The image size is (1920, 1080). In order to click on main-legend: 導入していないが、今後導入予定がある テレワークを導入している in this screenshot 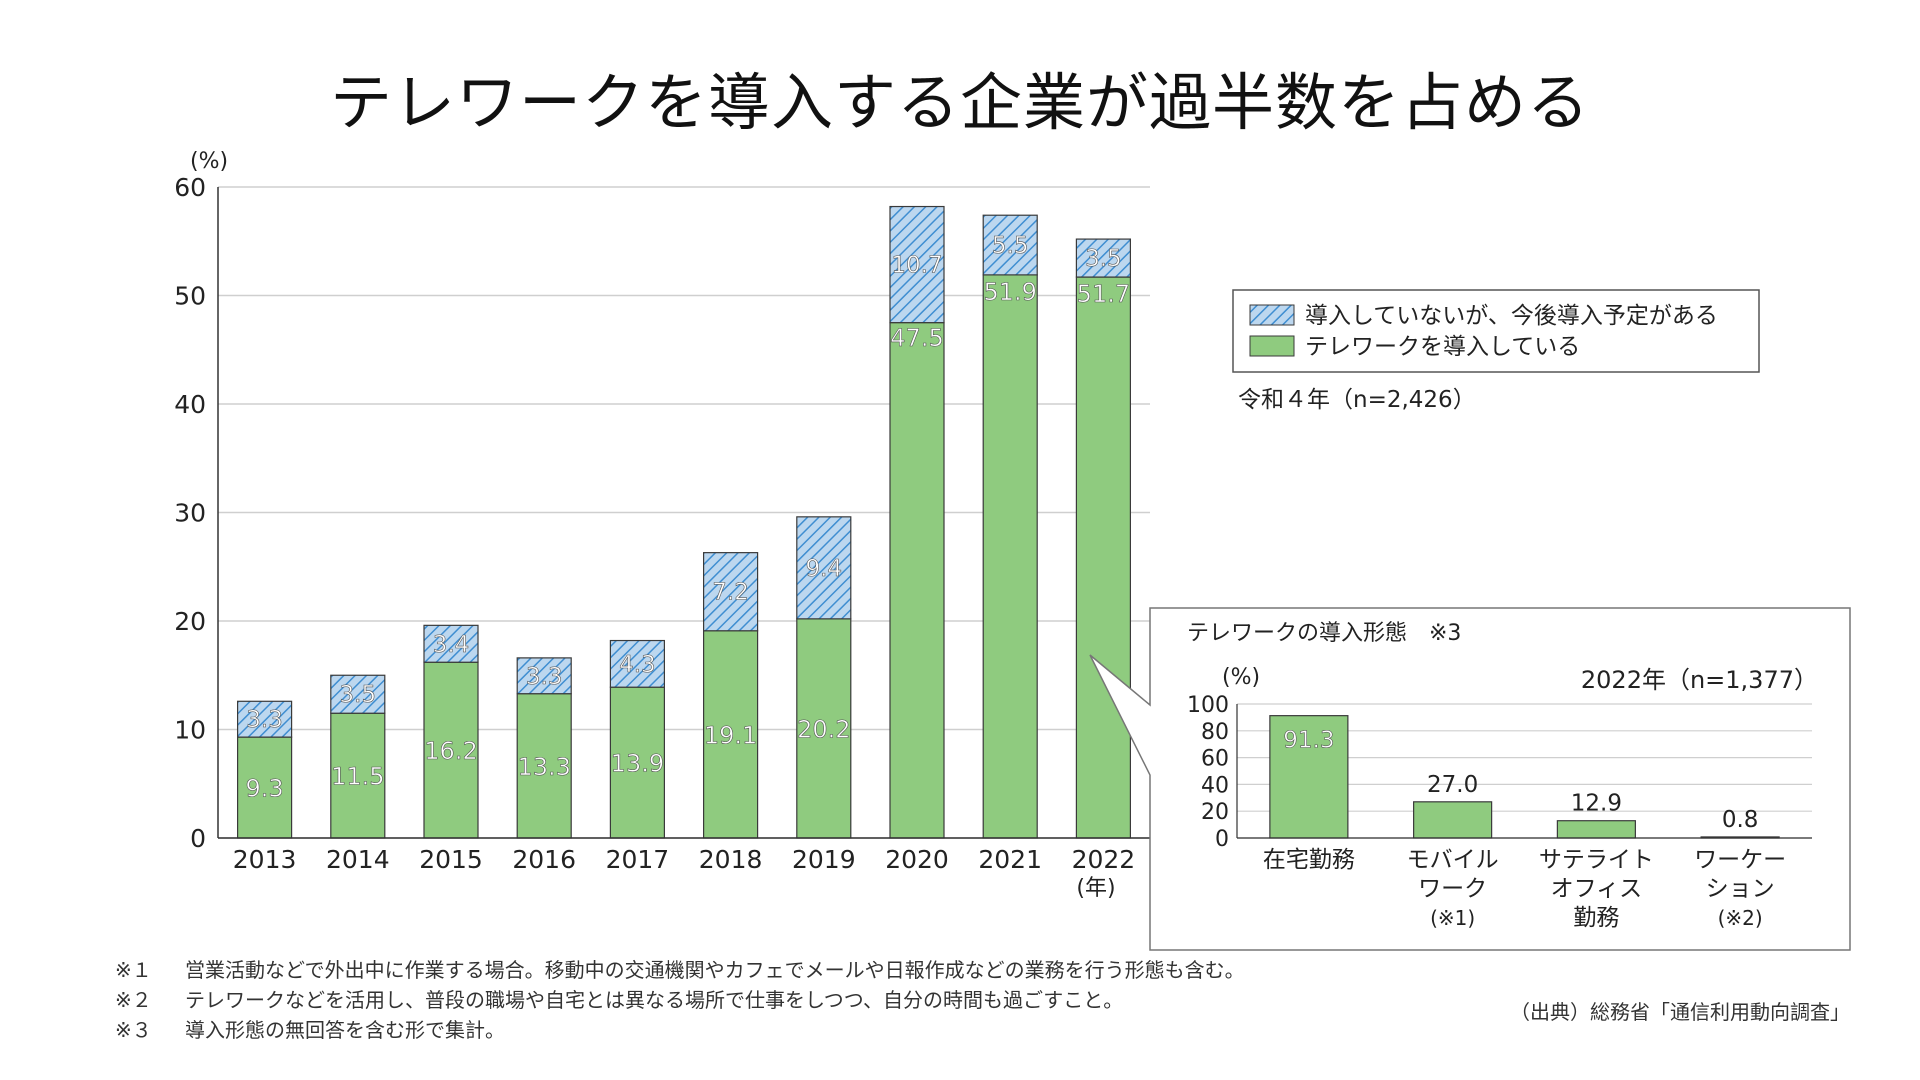, I will do `click(1496, 331)`.